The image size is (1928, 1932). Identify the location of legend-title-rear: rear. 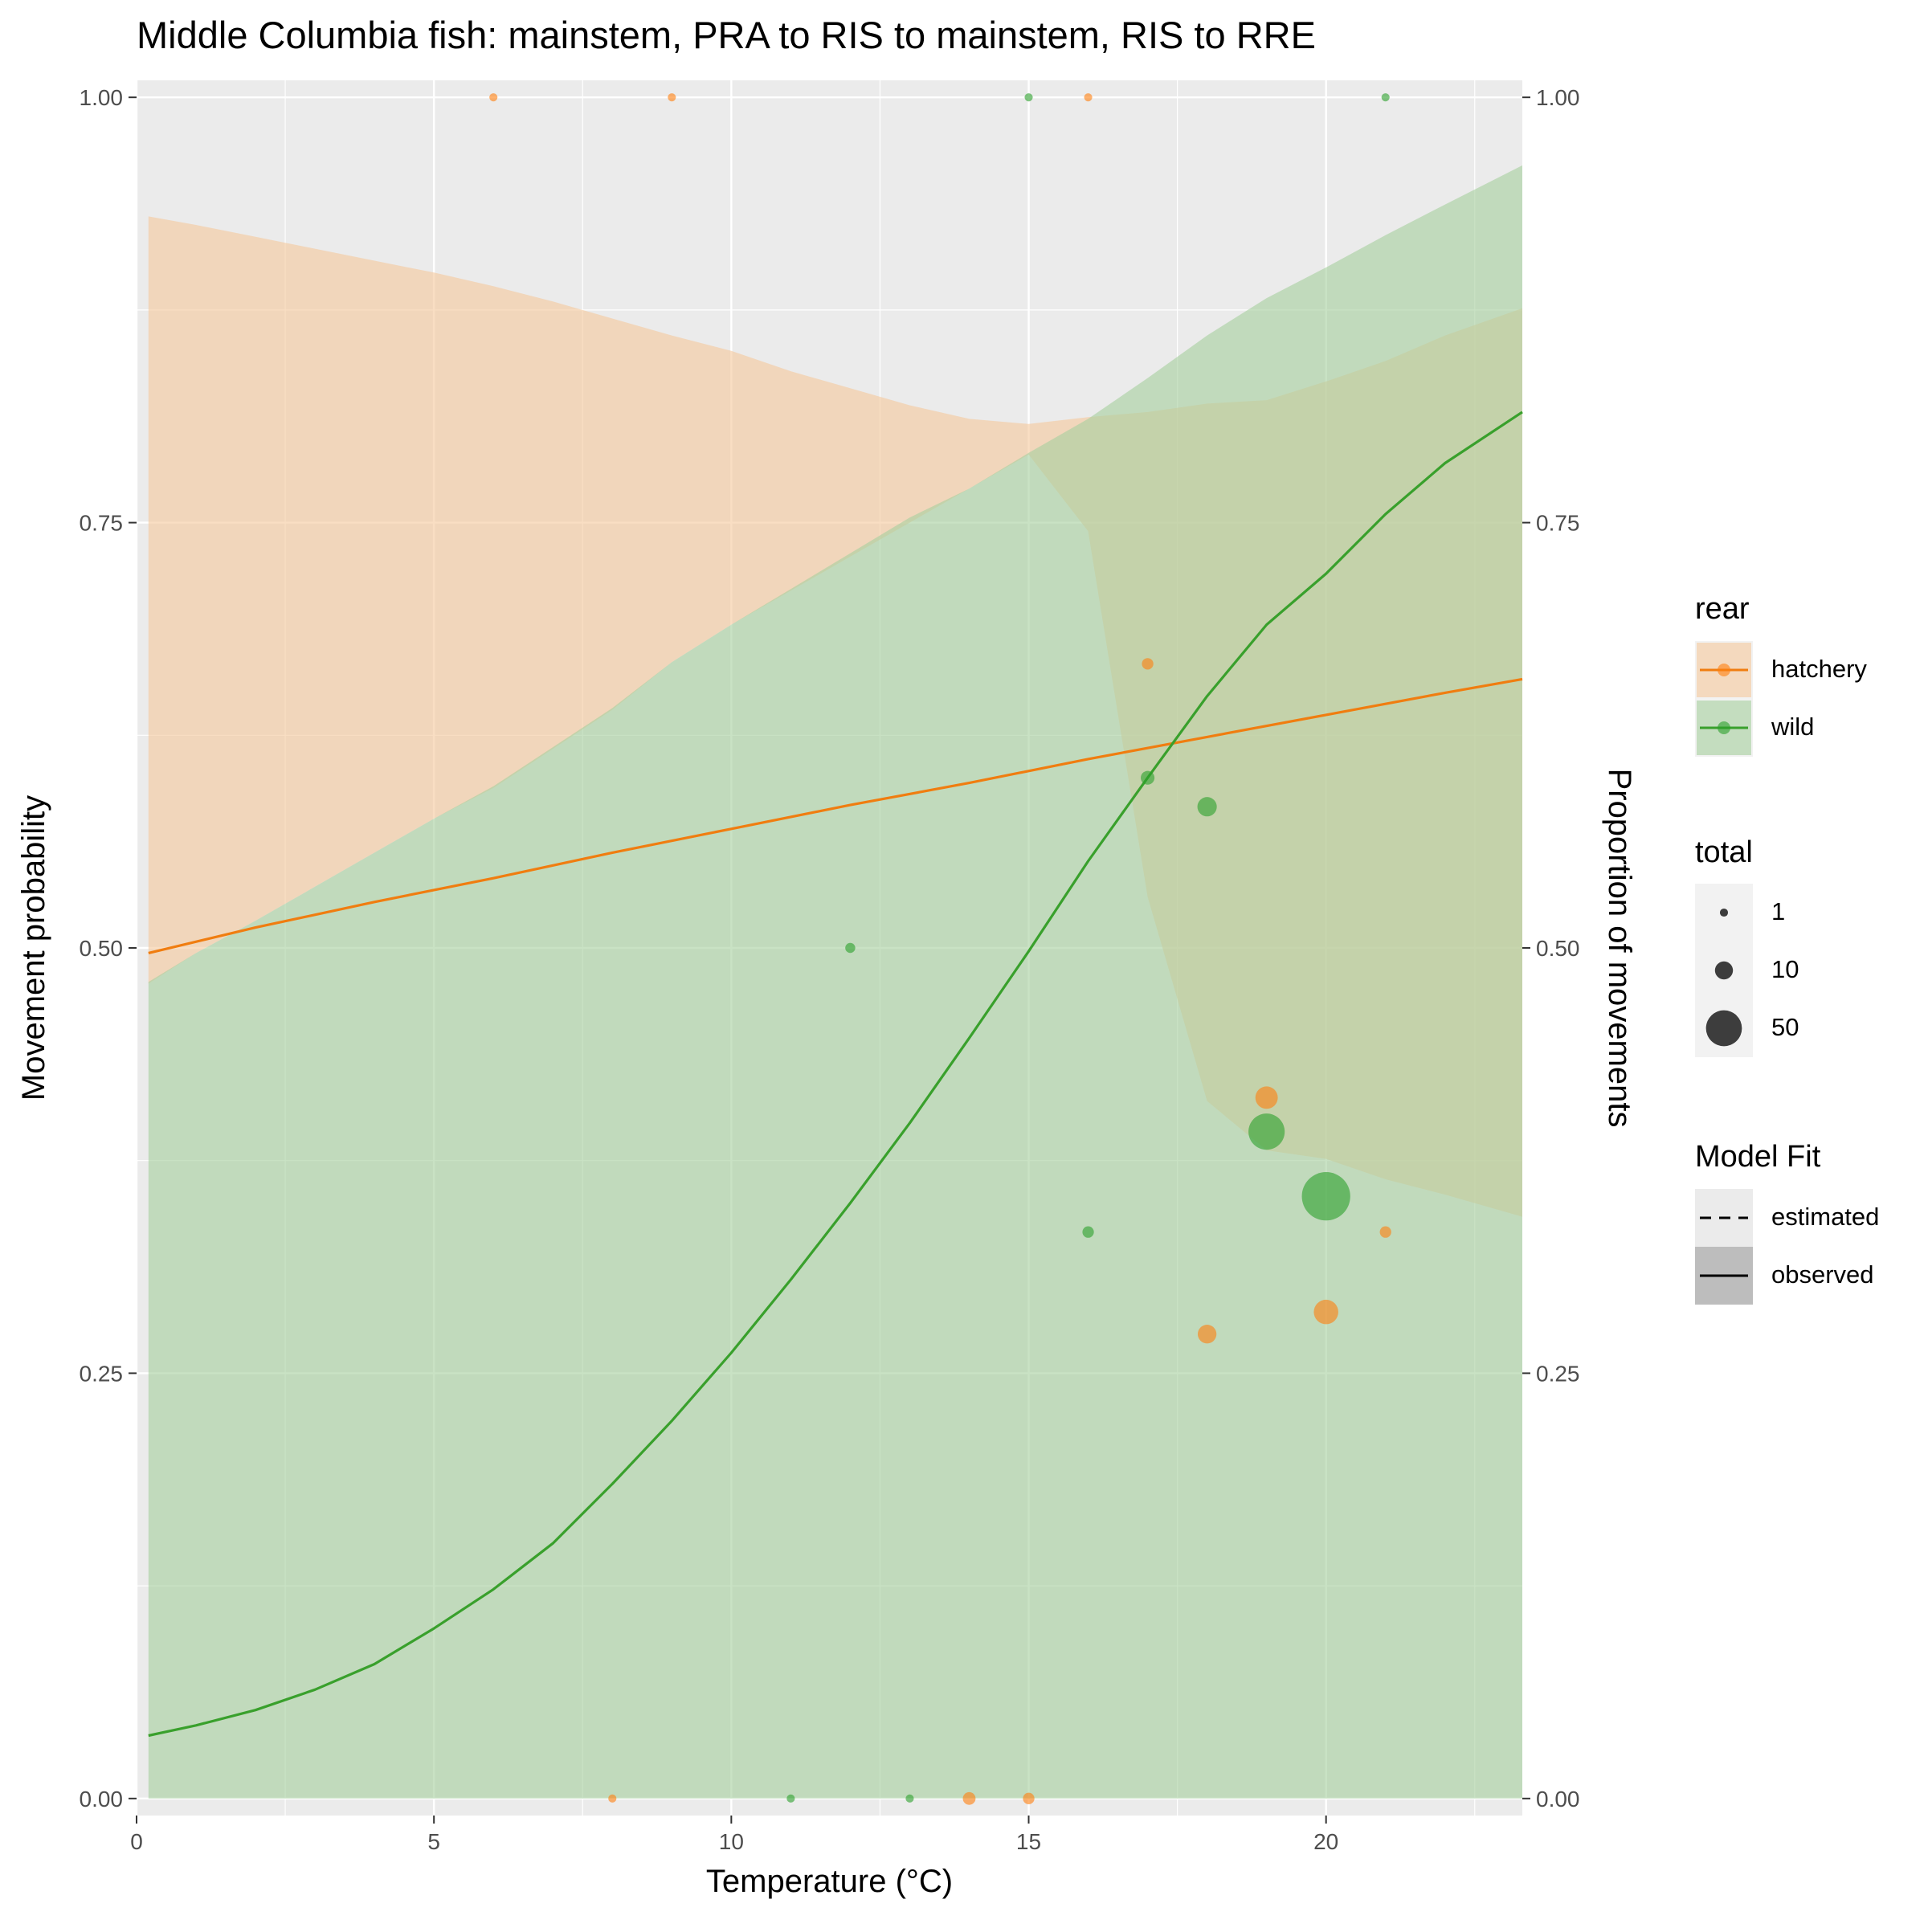
(1722, 609).